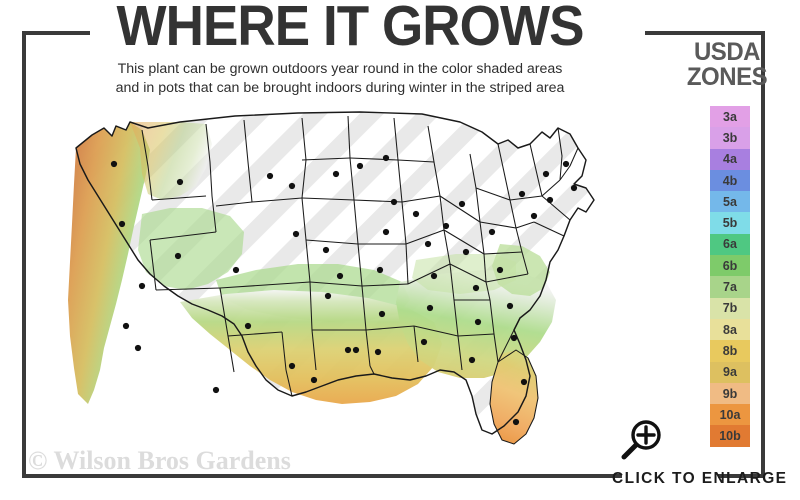 This screenshot has width=800, height=500. Describe the element at coordinates (311, 347) in the screenshot. I see `southern-plains-fill` at that location.